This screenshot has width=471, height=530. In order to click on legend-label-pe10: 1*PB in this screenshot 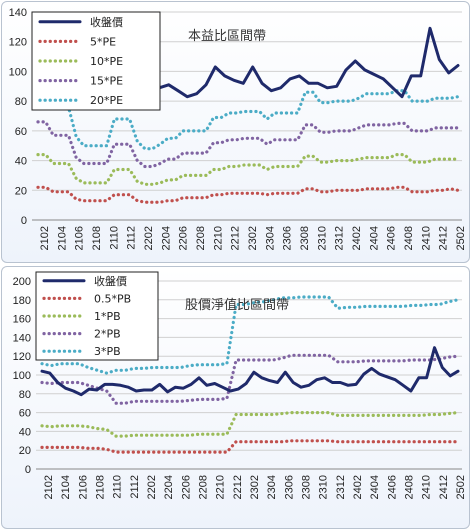, I will do `click(107, 316)`.